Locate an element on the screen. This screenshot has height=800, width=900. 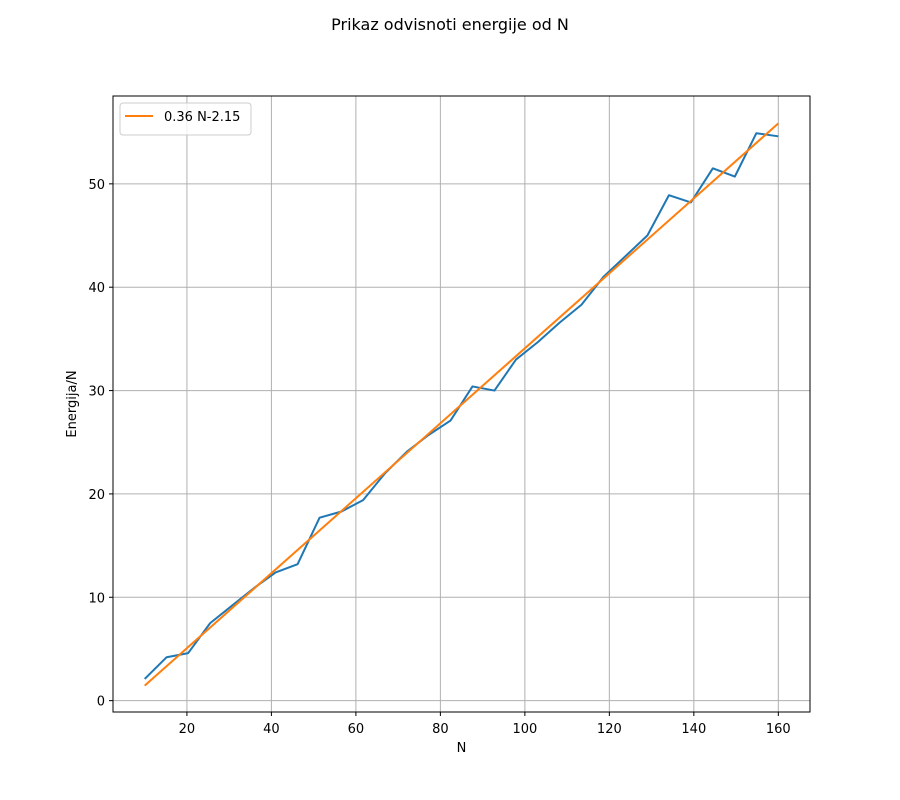
x-tick-label: 140 is located at coordinates (693, 729).